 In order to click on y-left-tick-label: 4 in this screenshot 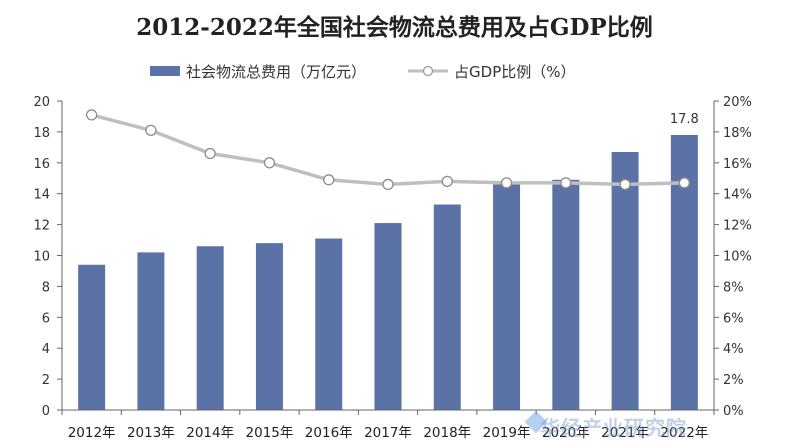, I will do `click(46, 349)`.